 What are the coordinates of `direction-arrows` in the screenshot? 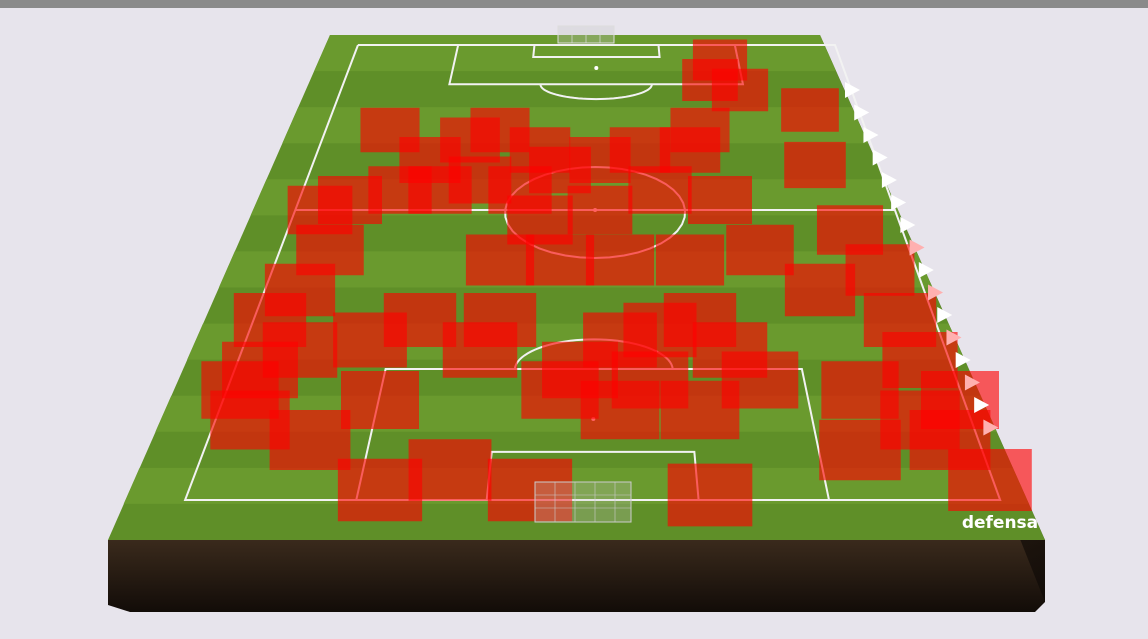 It's located at (922, 259).